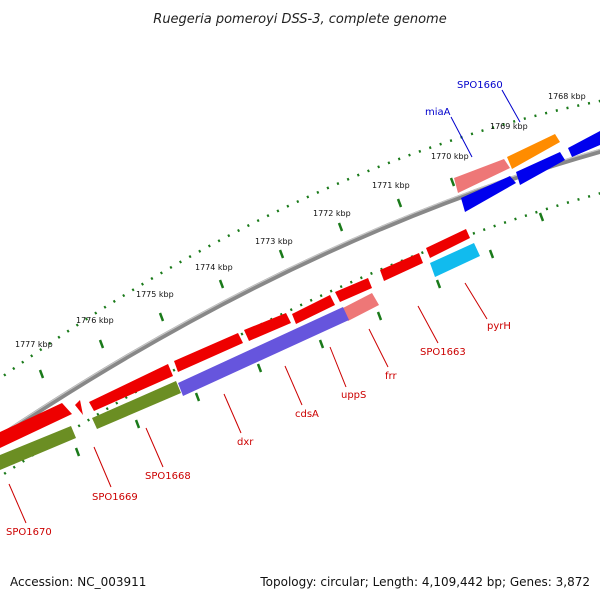 The width and height of the screenshot is (600, 600). Describe the element at coordinates (485, 123) in the screenshot. I see `blue-label-leaders` at that location.